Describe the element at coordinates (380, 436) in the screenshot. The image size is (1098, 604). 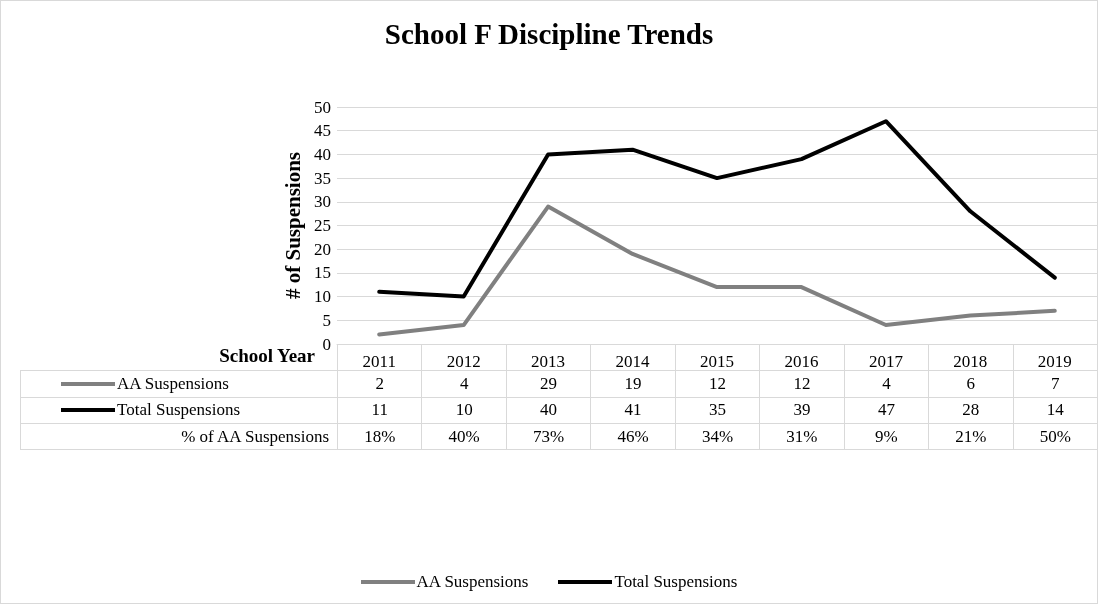
I see `text: 18%` at that location.